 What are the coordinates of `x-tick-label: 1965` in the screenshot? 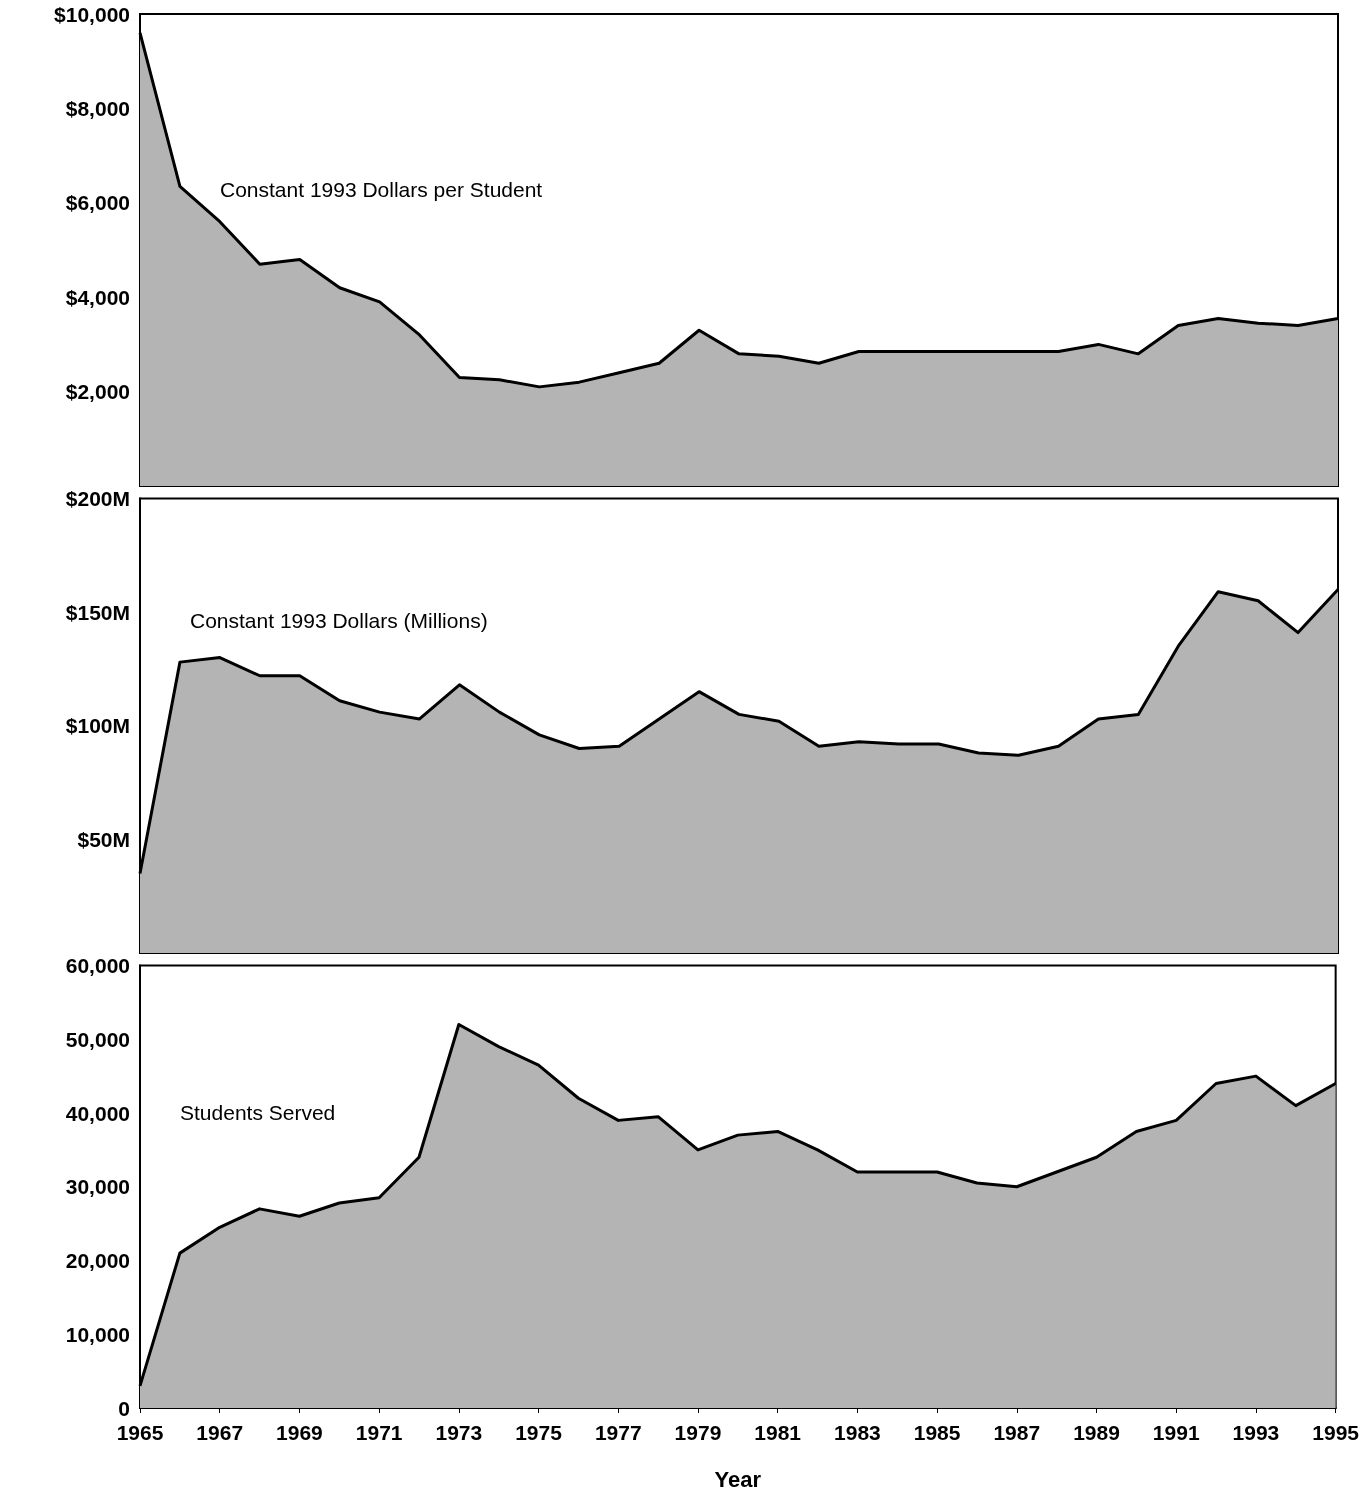 It's located at (140, 1432).